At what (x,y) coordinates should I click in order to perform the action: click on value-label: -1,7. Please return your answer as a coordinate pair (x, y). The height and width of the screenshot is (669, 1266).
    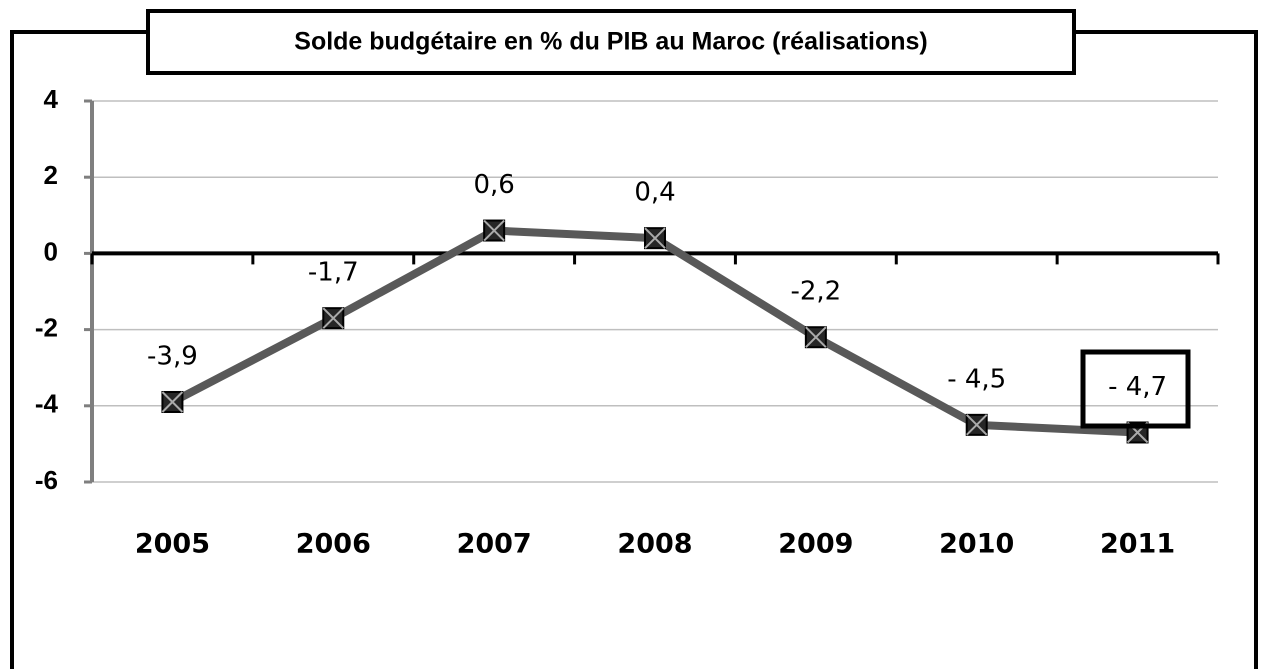
    Looking at the image, I should click on (333, 273).